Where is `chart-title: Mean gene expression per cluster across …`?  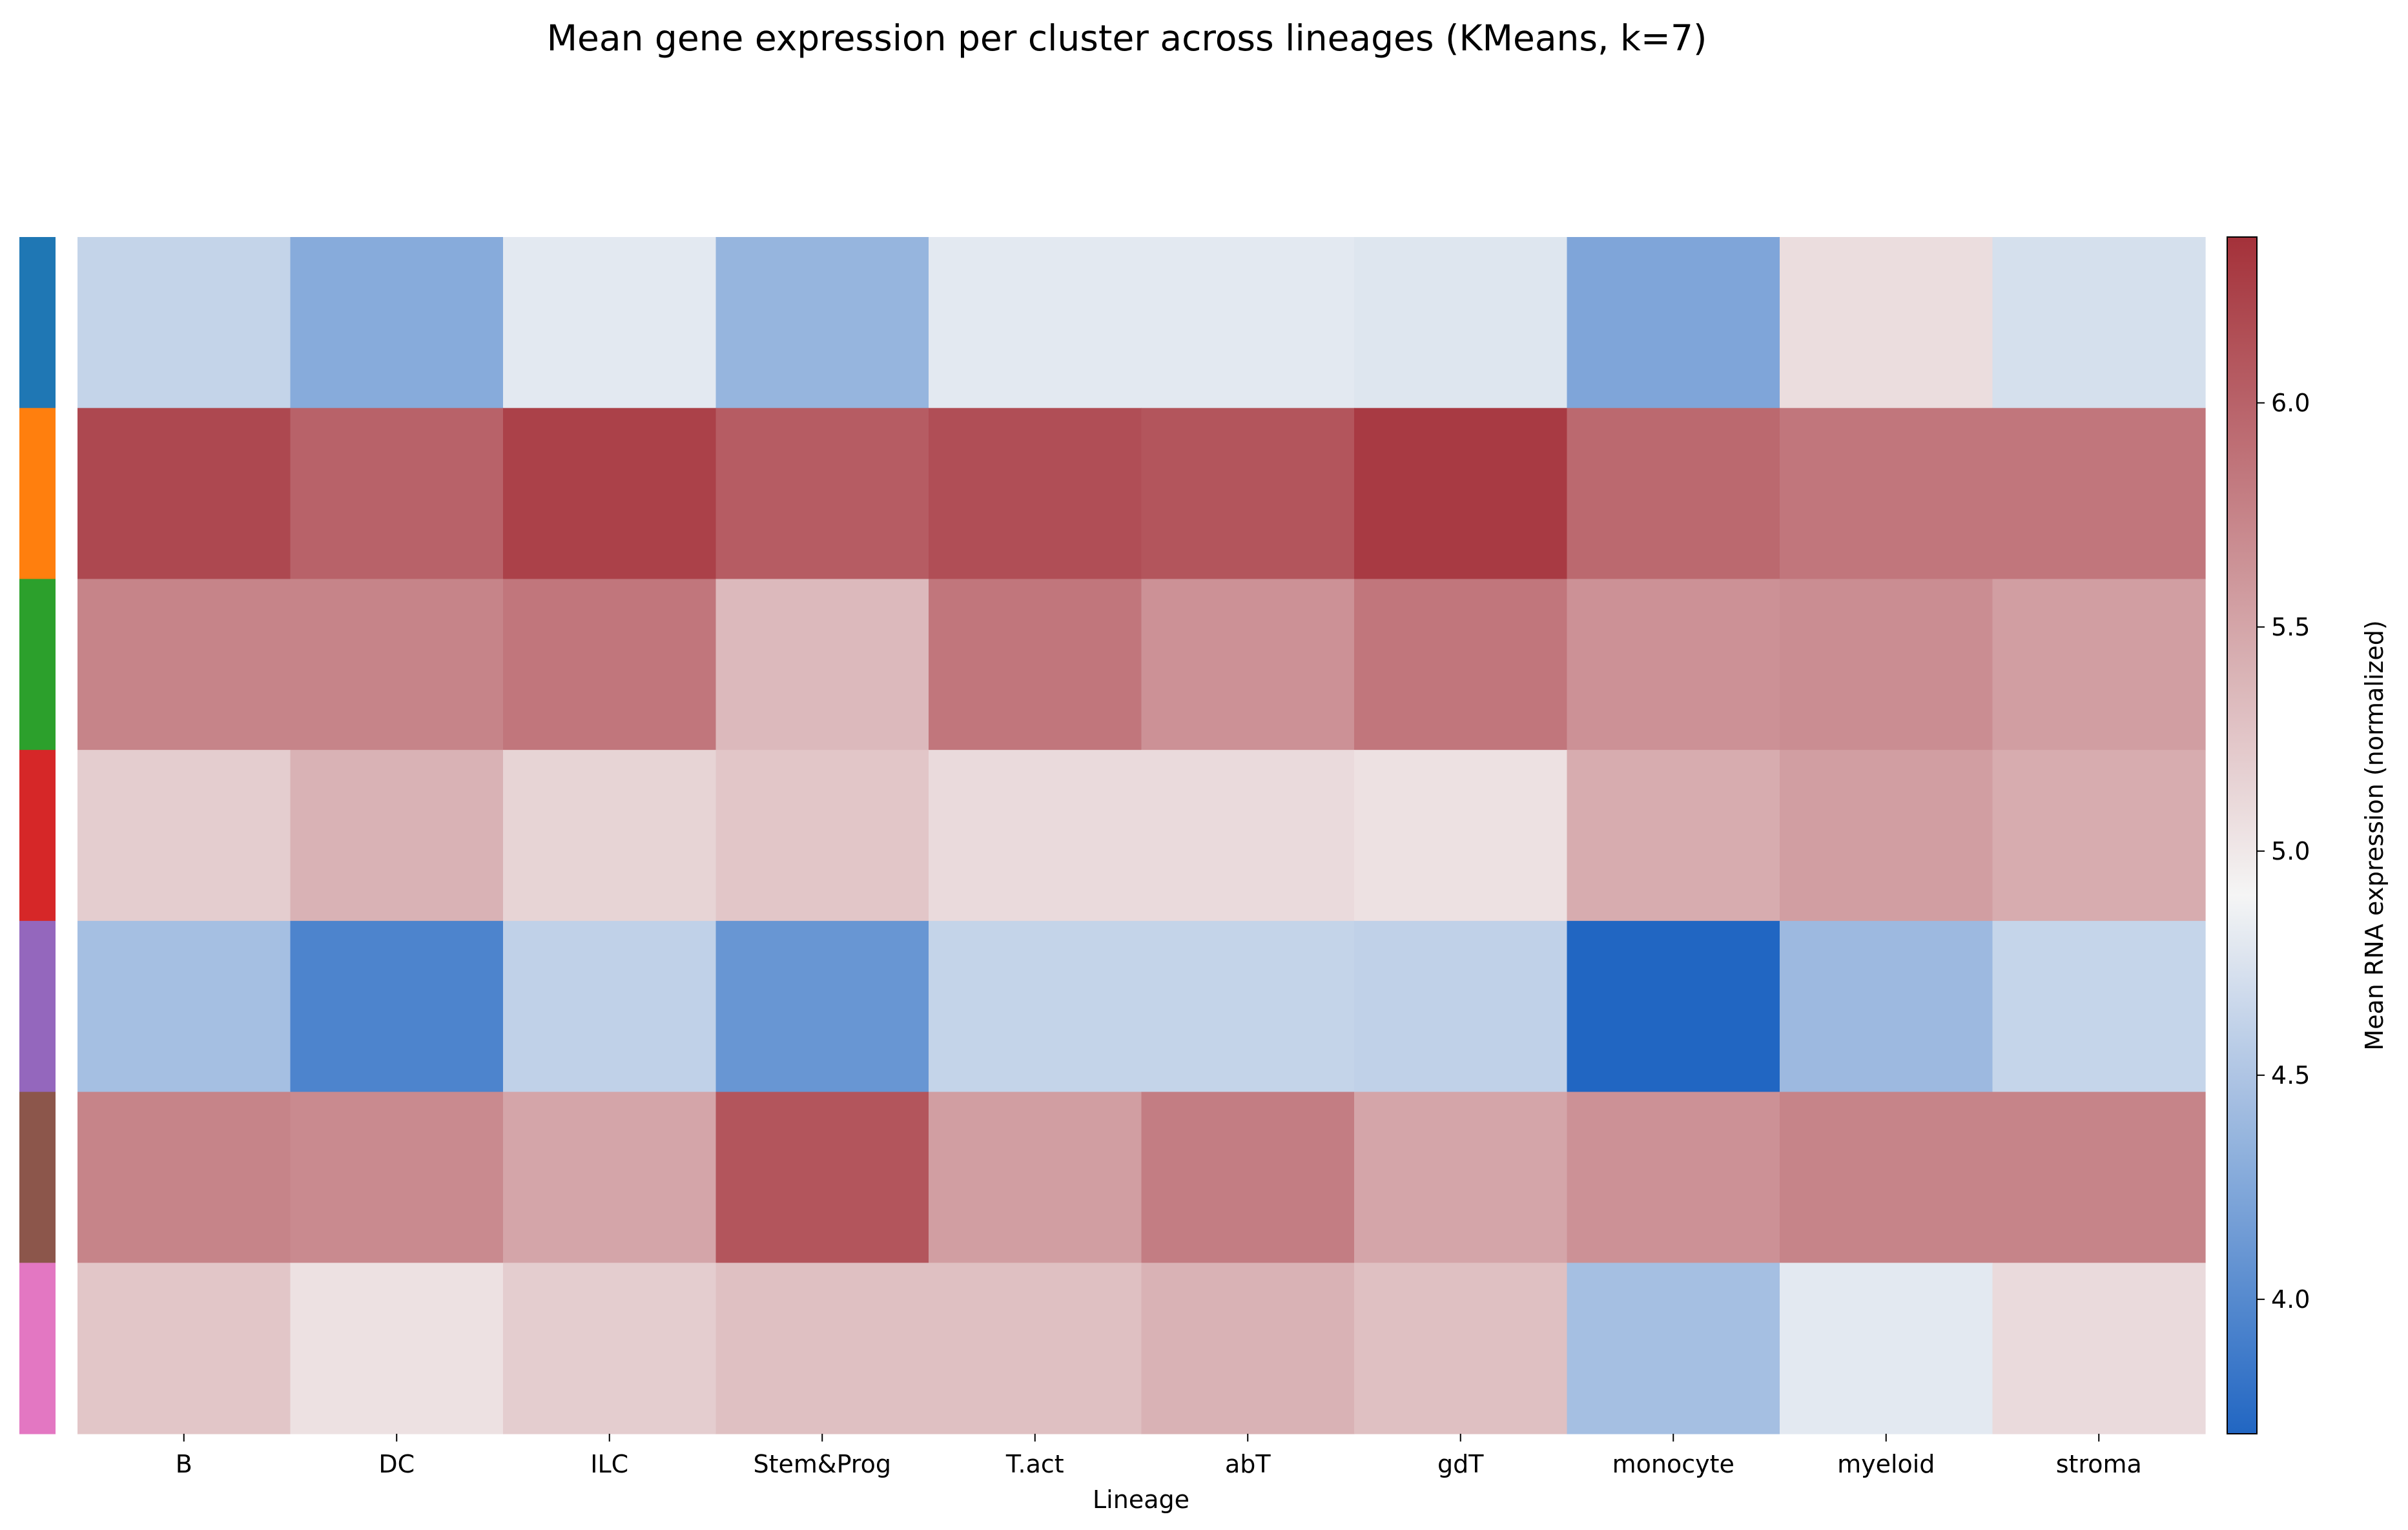 chart-title: Mean gene expression per cluster across … is located at coordinates (1127, 38).